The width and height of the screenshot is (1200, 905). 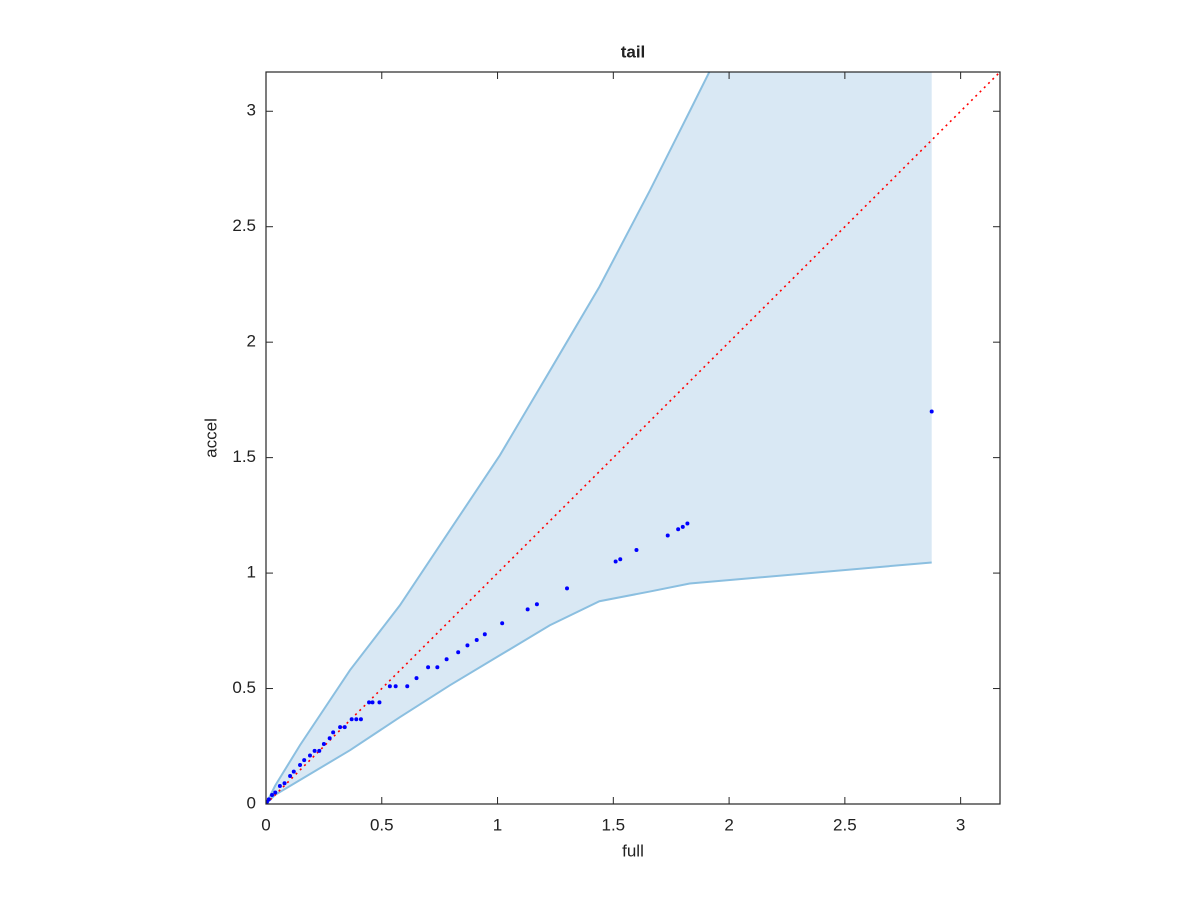 What do you see at coordinates (251, 110) in the screenshot?
I see `y-tick-label: 3` at bounding box center [251, 110].